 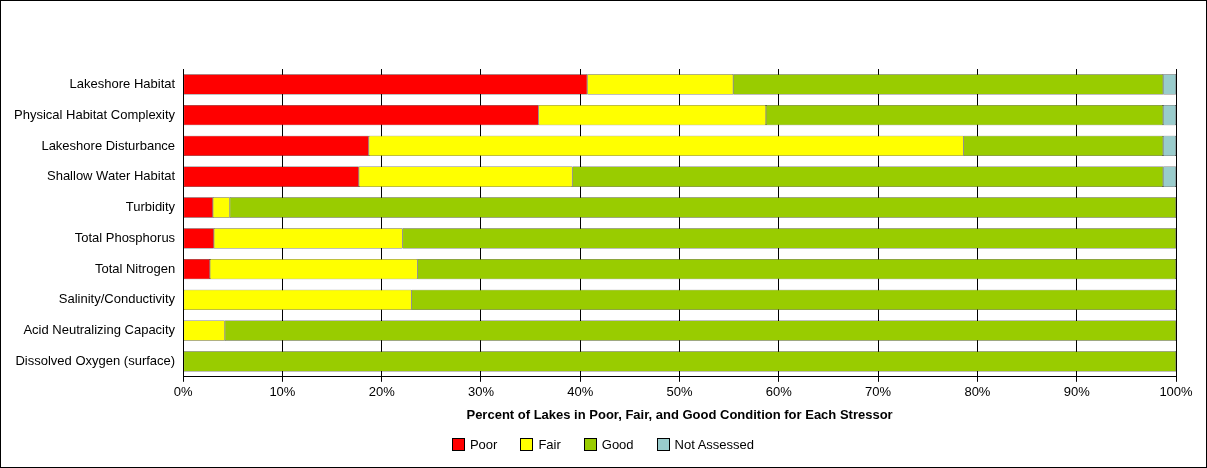 I want to click on y-tick-label: Shallow Water Habitat, so click(x=111, y=176).